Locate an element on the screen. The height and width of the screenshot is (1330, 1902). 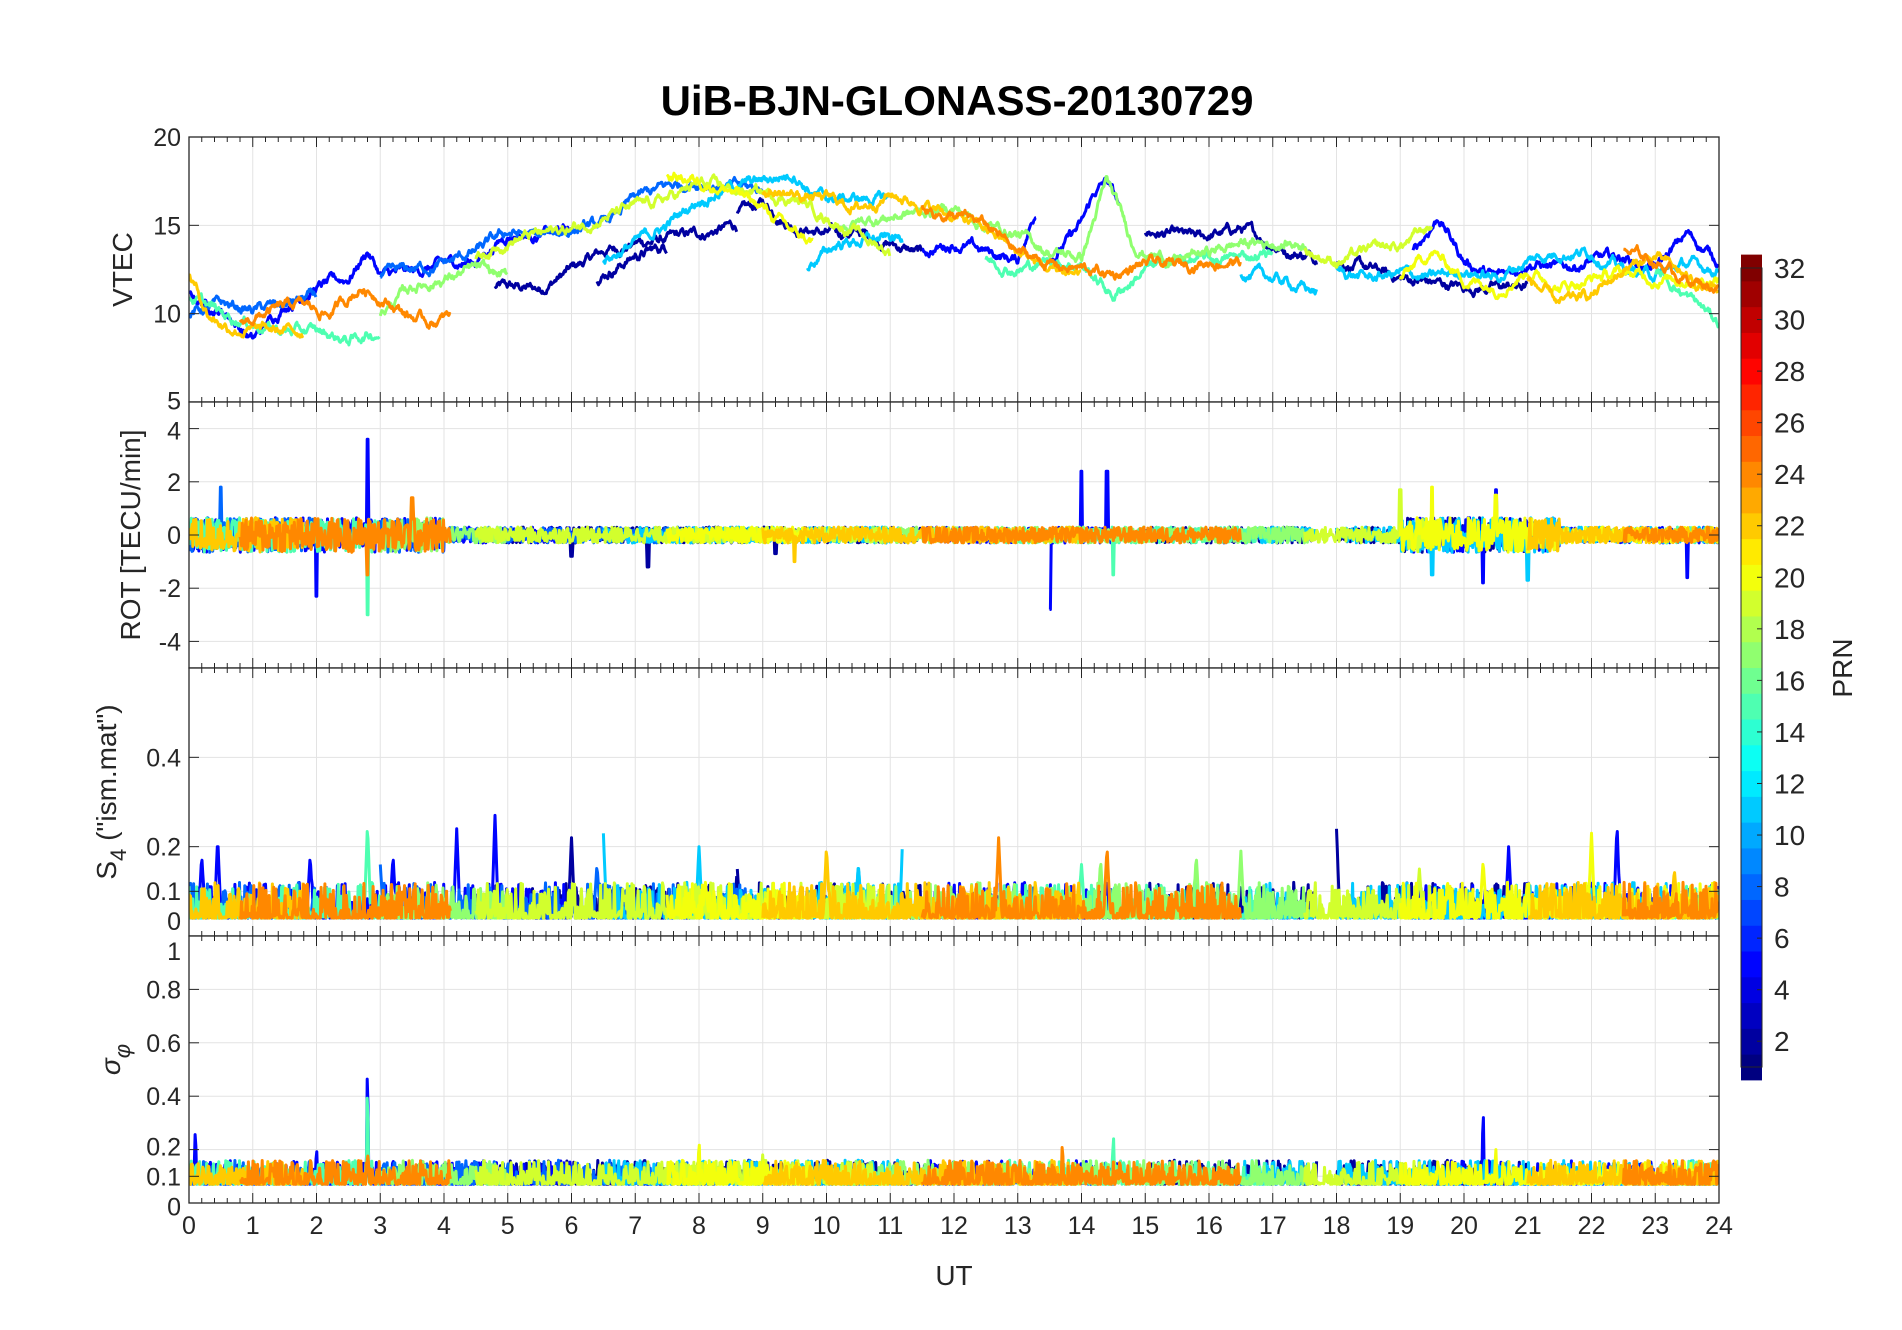
x-tick-label: 3 is located at coordinates (380, 1226).